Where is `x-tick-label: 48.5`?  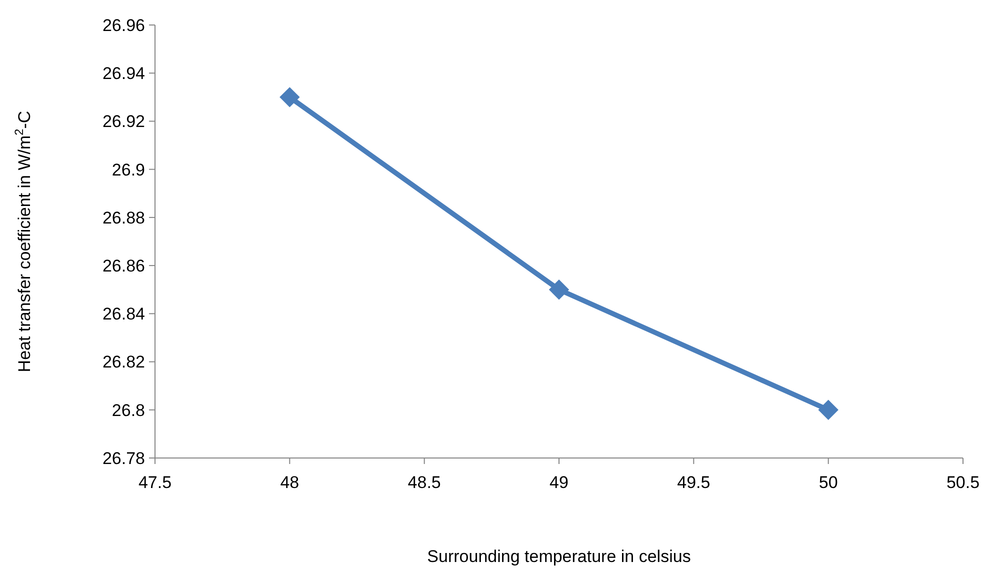 x-tick-label: 48.5 is located at coordinates (424, 482).